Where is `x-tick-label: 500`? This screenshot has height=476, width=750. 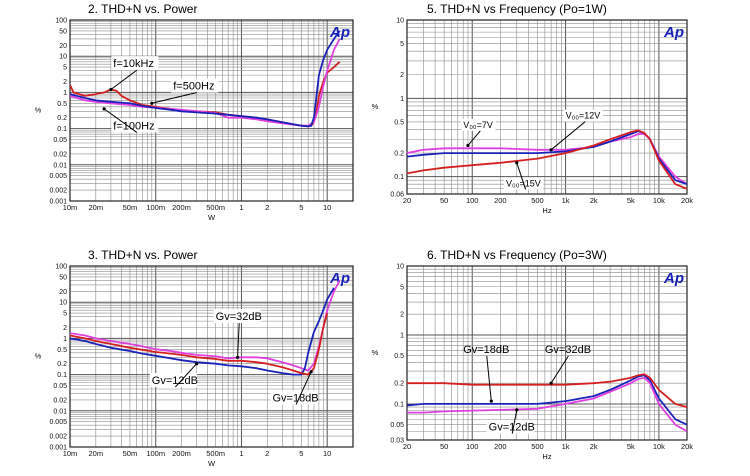
x-tick-label: 500 is located at coordinates (537, 446).